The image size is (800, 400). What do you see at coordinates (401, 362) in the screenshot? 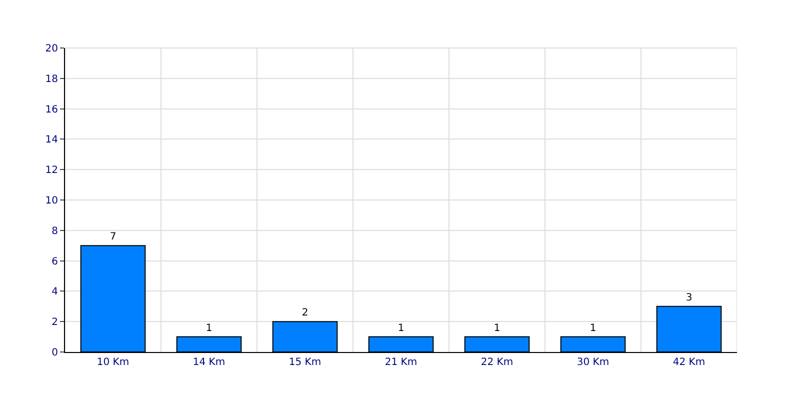
I see `x-tick-label: 21 Km` at bounding box center [401, 362].